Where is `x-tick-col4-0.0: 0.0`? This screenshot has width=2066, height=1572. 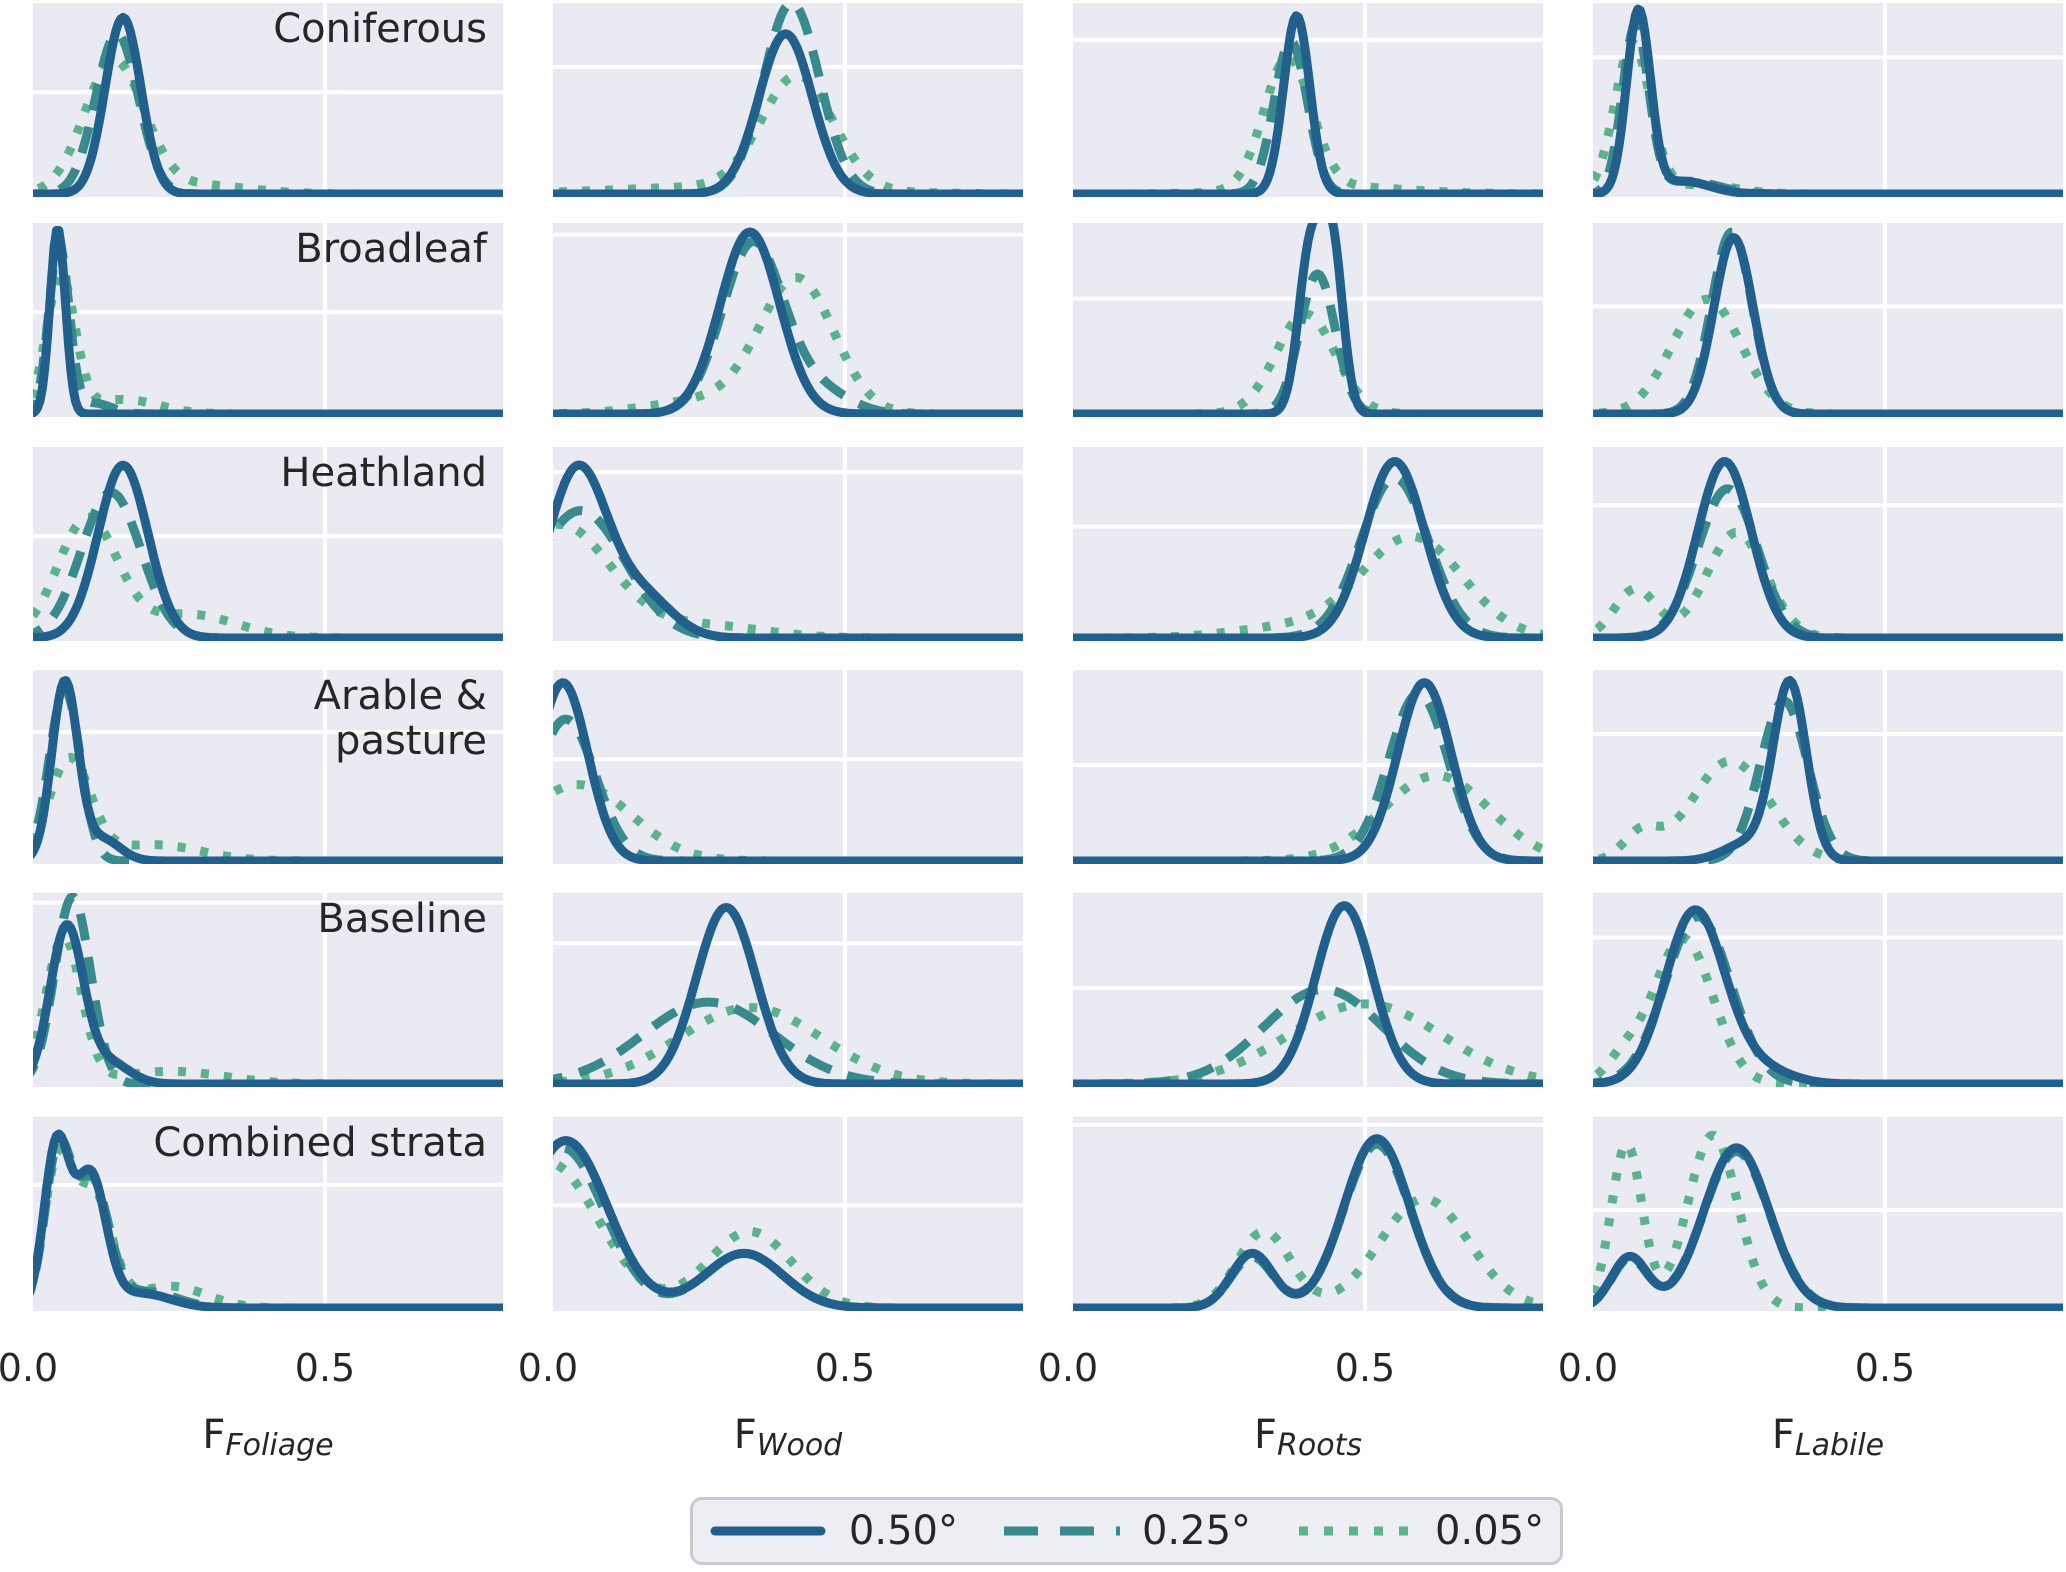
x-tick-col4-0.0: 0.0 is located at coordinates (1588, 1368).